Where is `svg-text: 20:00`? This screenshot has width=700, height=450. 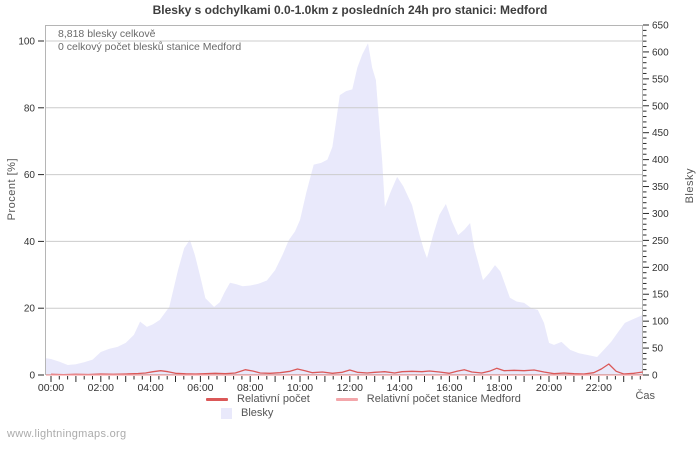 svg-text: 20:00 is located at coordinates (549, 388).